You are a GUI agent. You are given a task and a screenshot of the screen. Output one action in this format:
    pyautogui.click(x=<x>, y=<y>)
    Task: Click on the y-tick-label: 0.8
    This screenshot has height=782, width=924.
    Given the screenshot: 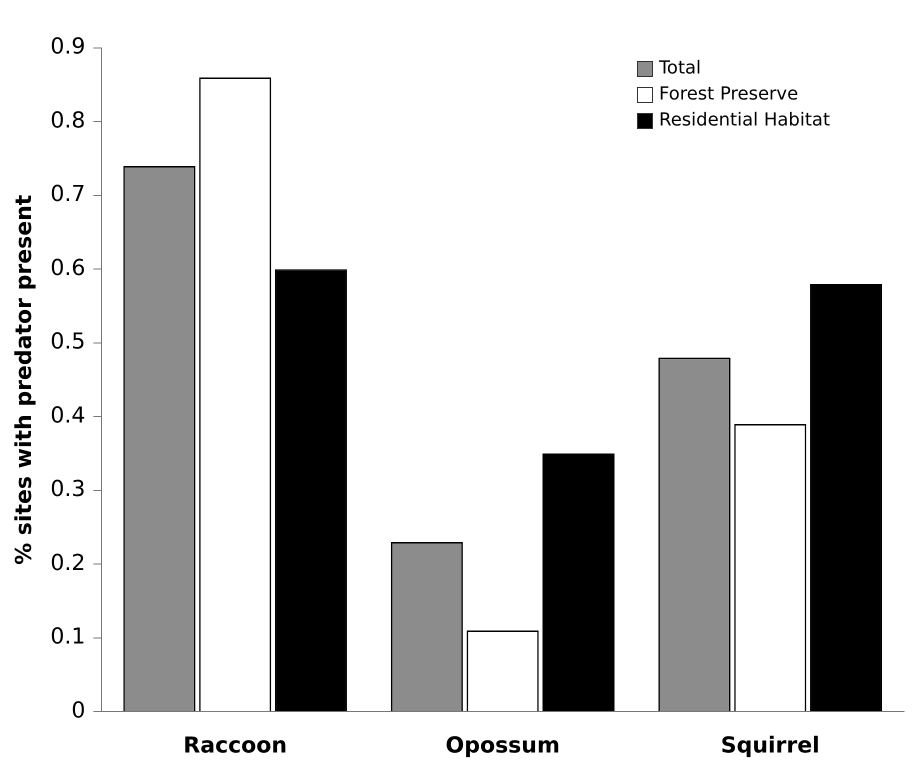 What is the action you would take?
    pyautogui.click(x=68, y=121)
    